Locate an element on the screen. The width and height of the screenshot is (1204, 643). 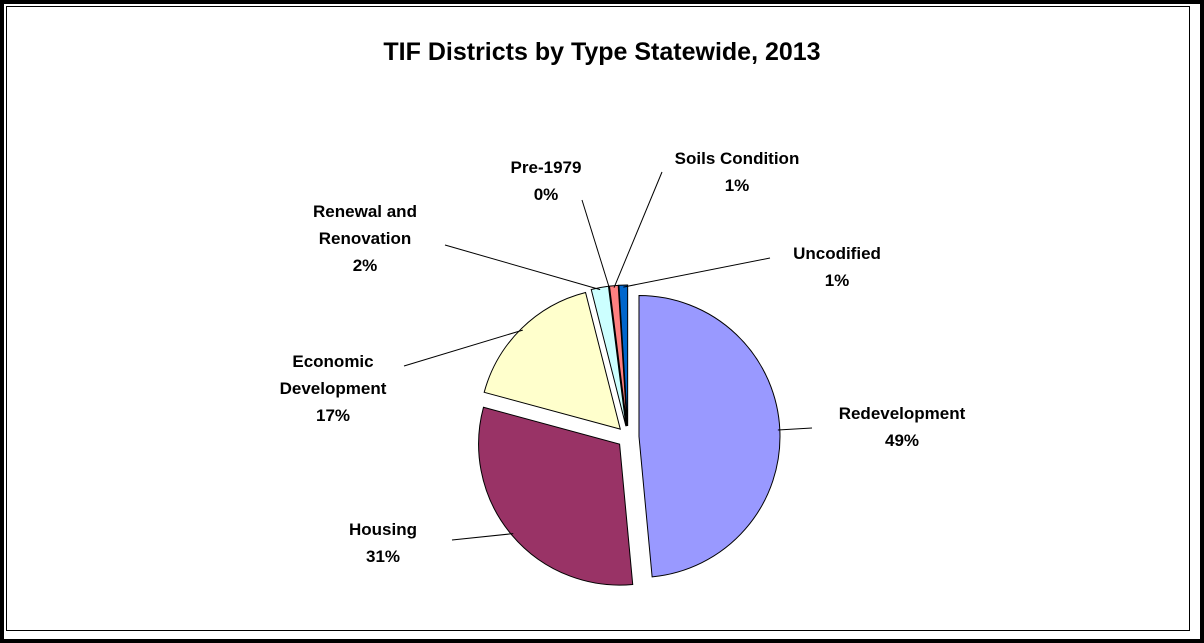
slice-label: Pre-1979 0% is located at coordinates (546, 181).